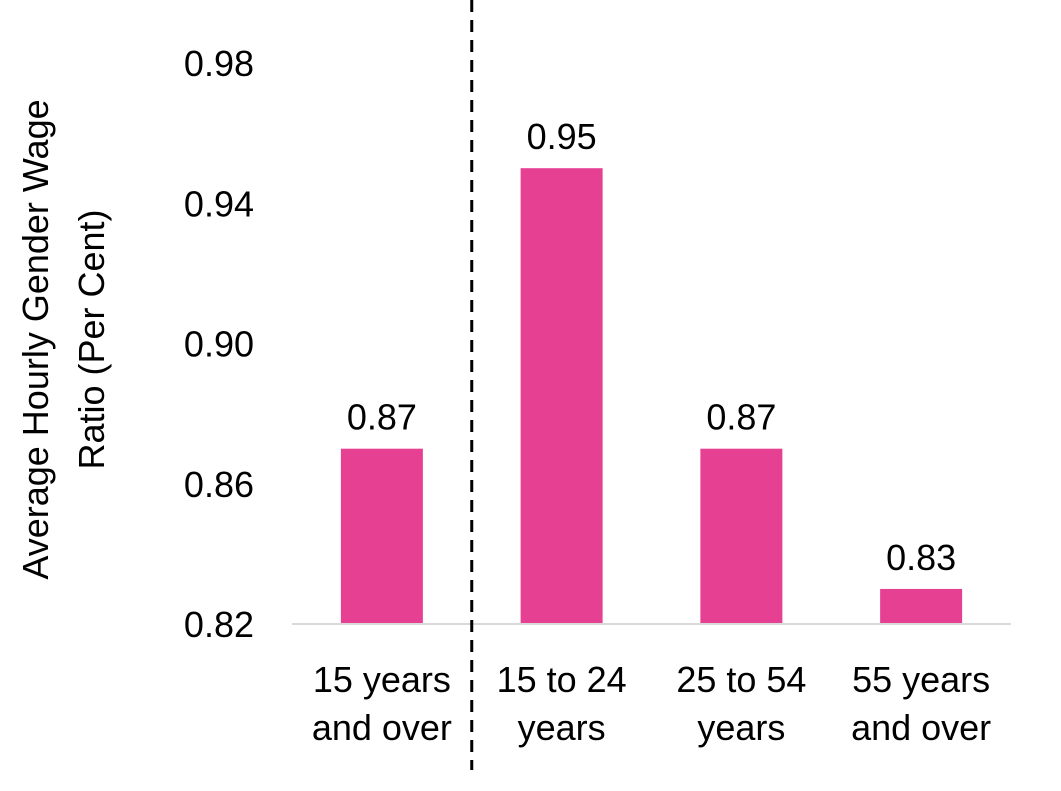  I want to click on y-tick-label: 0.98, so click(219, 63).